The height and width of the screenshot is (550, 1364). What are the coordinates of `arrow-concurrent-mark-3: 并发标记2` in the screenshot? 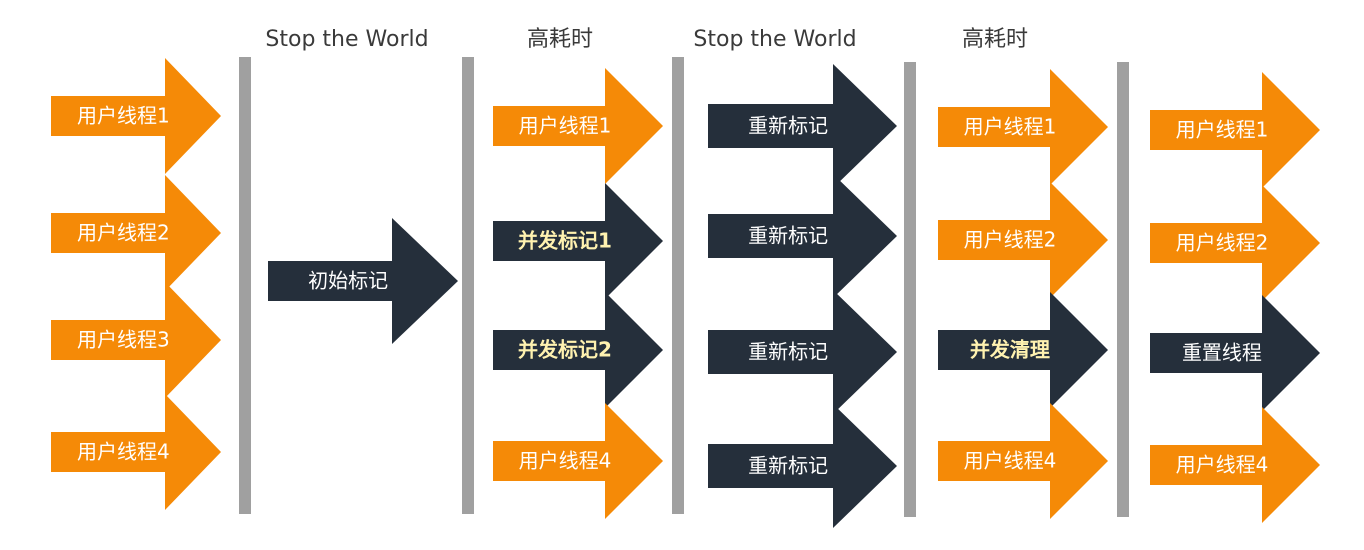 It's located at (578, 350).